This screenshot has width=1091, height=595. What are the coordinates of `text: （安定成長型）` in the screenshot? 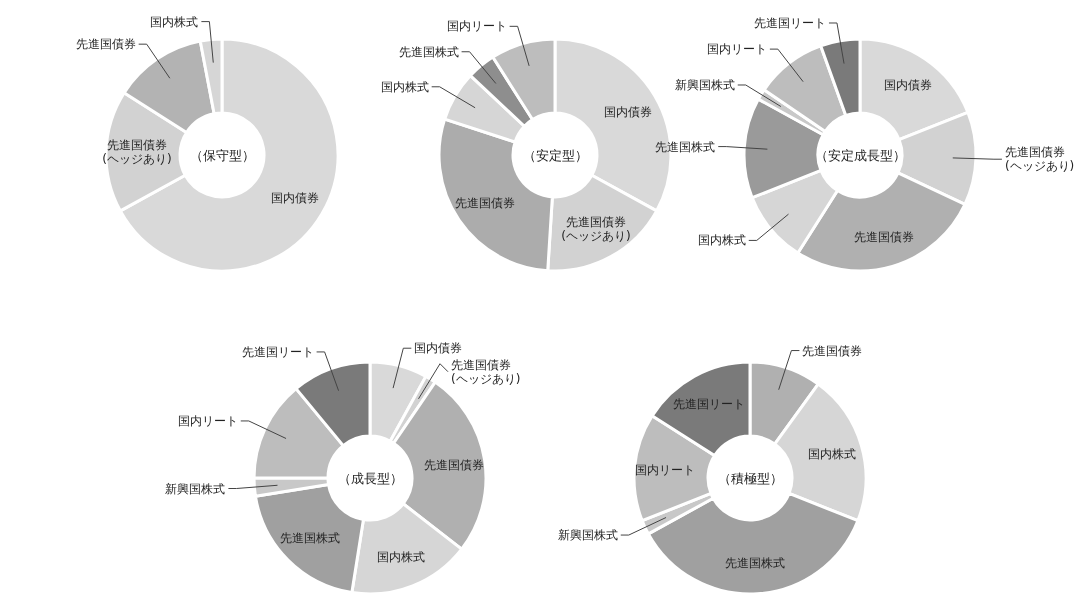 It's located at (860, 155).